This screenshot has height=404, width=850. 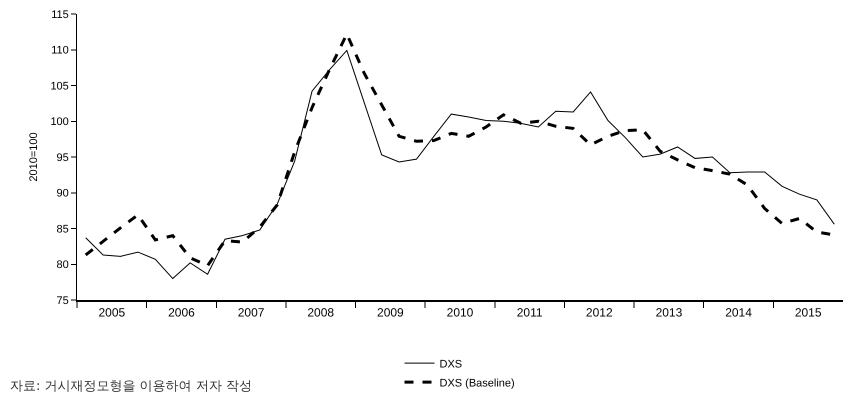 What do you see at coordinates (477, 383) in the screenshot?
I see `legend-label: DXS (Baseline)` at bounding box center [477, 383].